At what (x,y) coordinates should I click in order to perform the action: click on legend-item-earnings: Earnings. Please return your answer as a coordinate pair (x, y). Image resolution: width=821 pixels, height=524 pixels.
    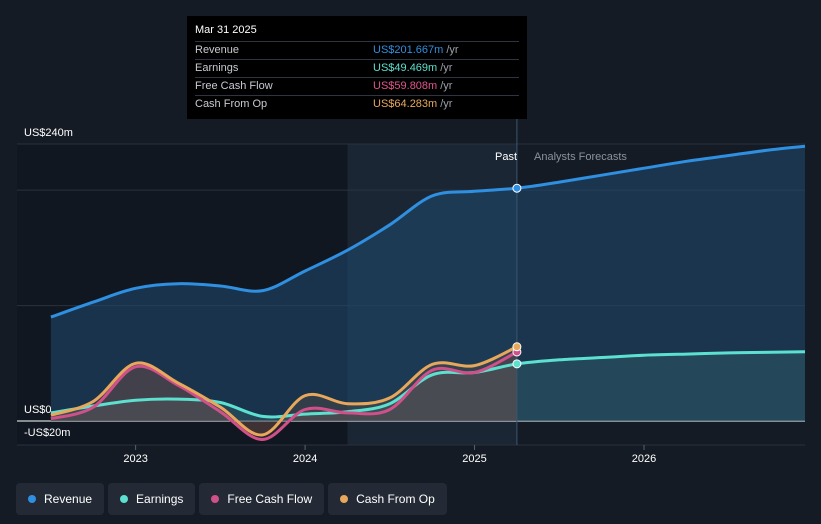
    Looking at the image, I should click on (152, 499).